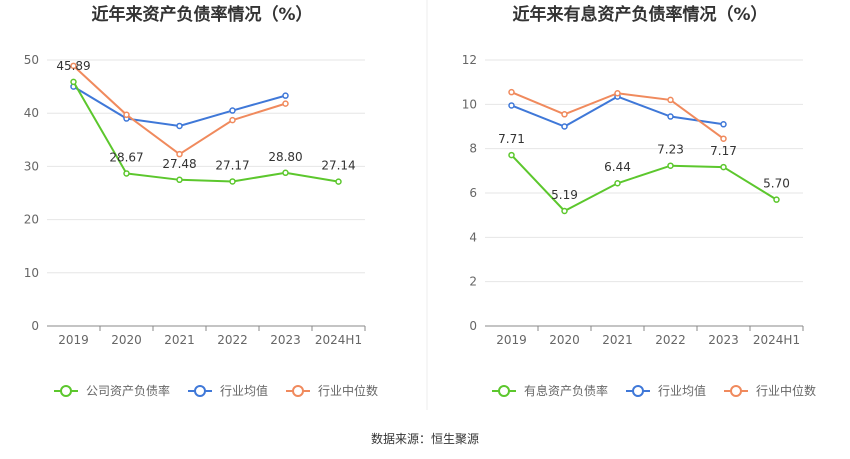 Image resolution: width=850 pixels, height=459 pixels. What do you see at coordinates (31, 166) in the screenshot?
I see `y-tick-label: 30` at bounding box center [31, 166].